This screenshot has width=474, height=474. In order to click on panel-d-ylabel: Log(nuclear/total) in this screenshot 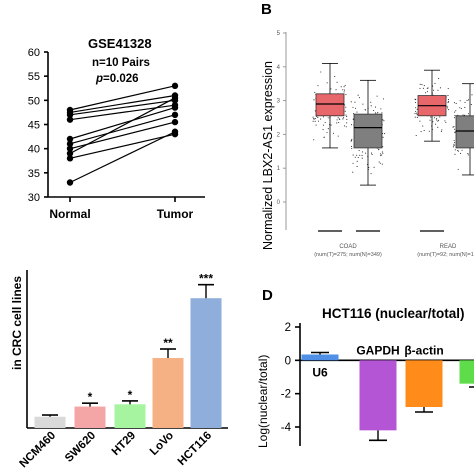, I will do `click(263, 401)`.